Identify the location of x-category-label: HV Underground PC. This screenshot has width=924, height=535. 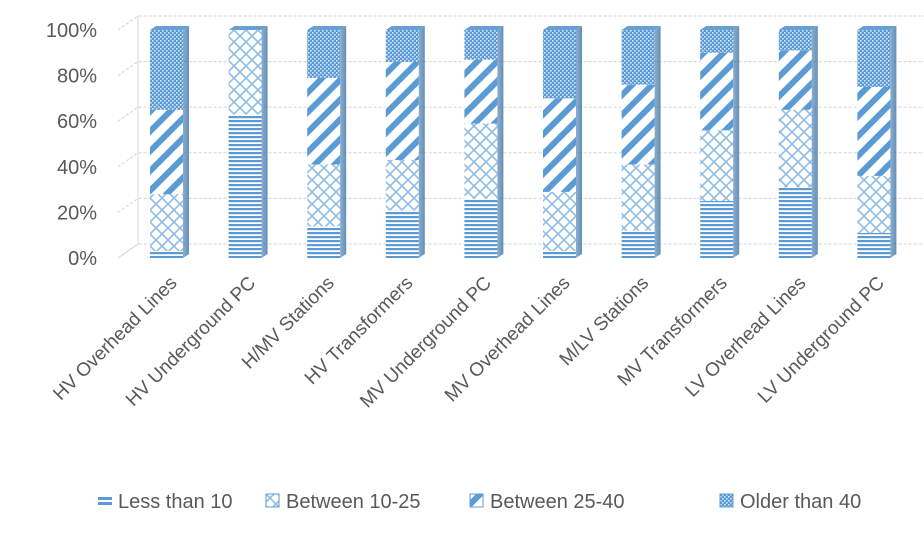
(191, 342).